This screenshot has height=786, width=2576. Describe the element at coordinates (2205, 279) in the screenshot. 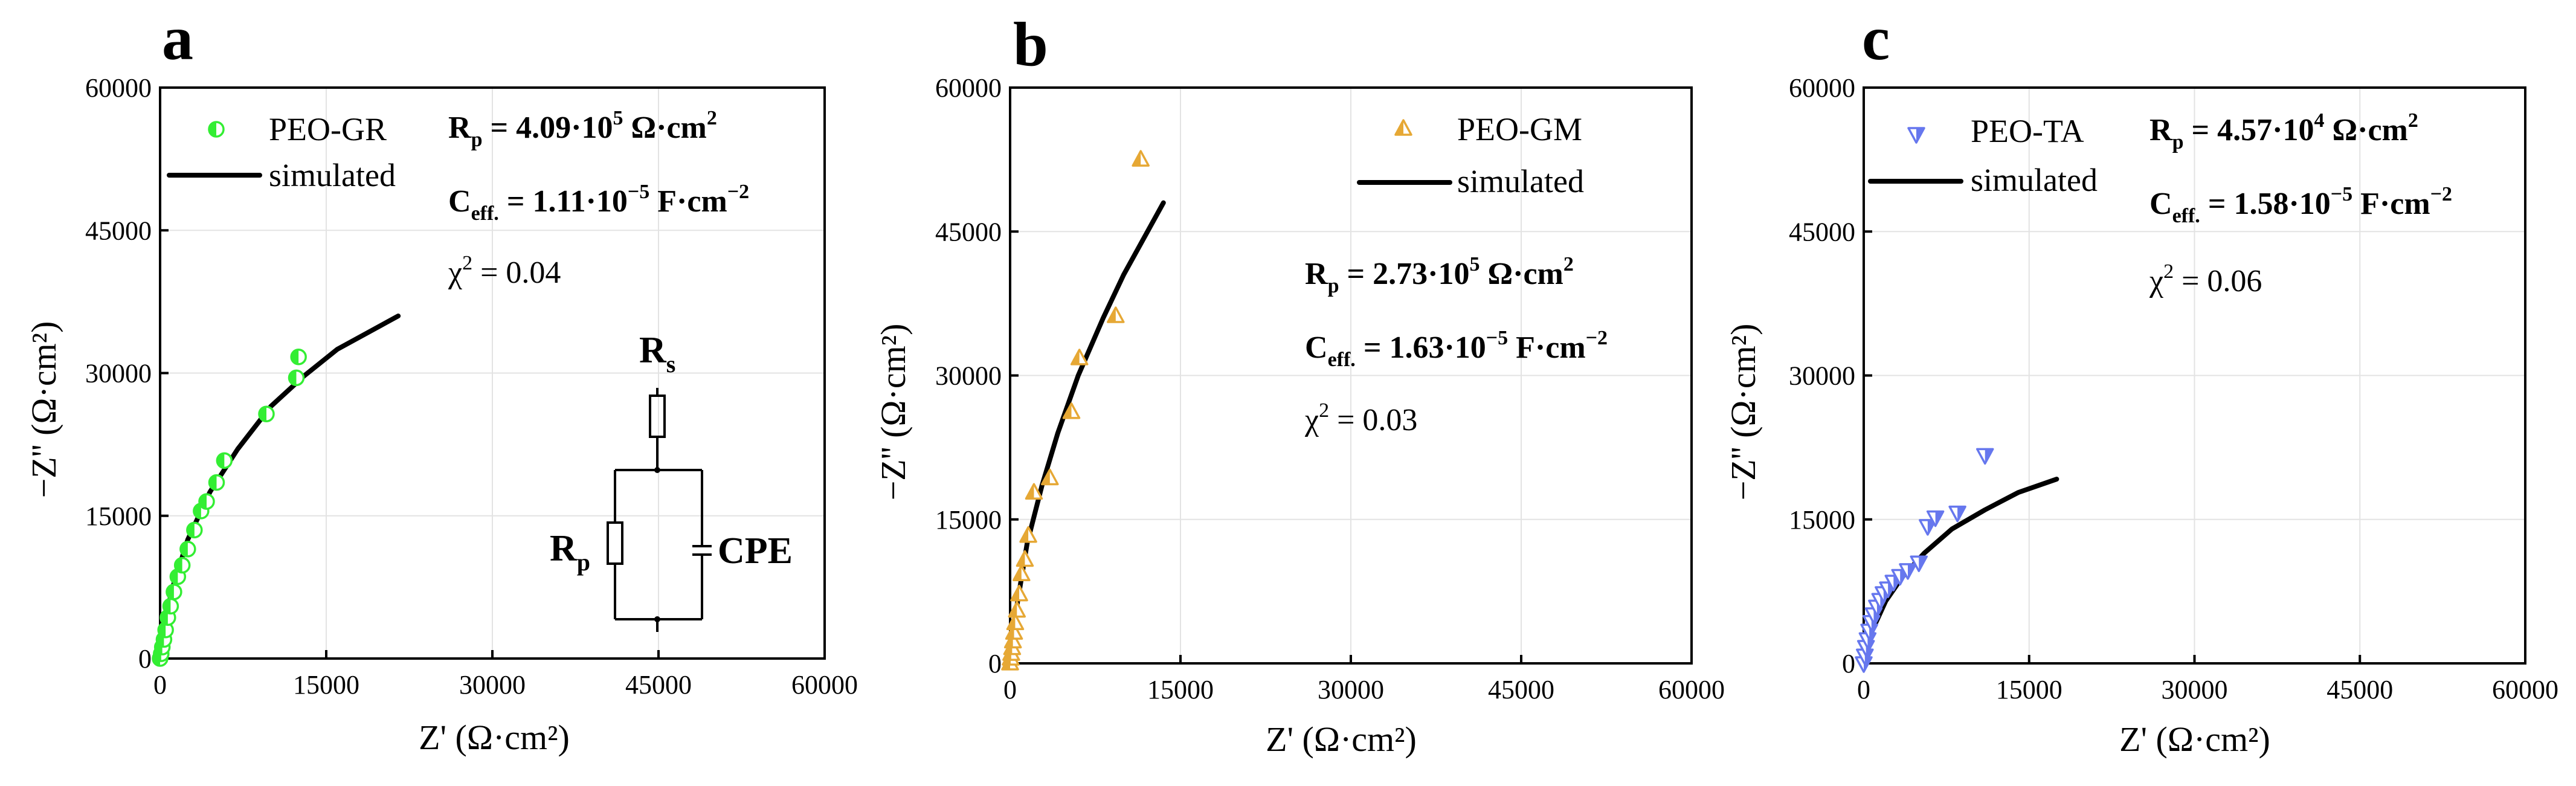

I see `annotation-chi2: χ2 = 0.06` at that location.